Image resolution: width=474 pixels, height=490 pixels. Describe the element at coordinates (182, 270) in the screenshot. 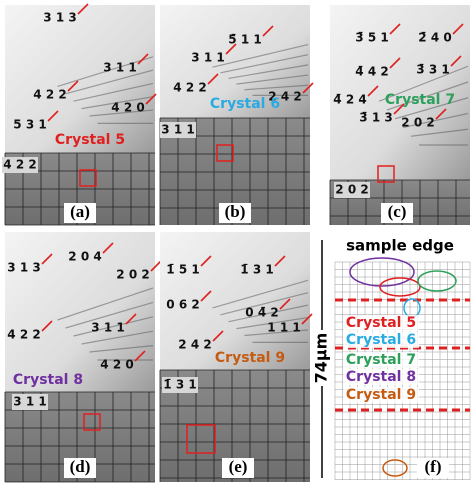

I see `reflection-label: 1̄ 5 1` at that location.